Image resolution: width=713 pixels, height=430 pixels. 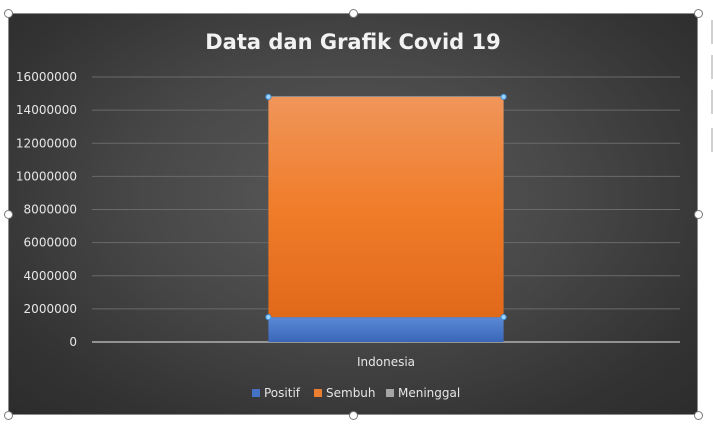 What do you see at coordinates (390, 393) in the screenshot?
I see `legend-swatch-meninggal` at bounding box center [390, 393].